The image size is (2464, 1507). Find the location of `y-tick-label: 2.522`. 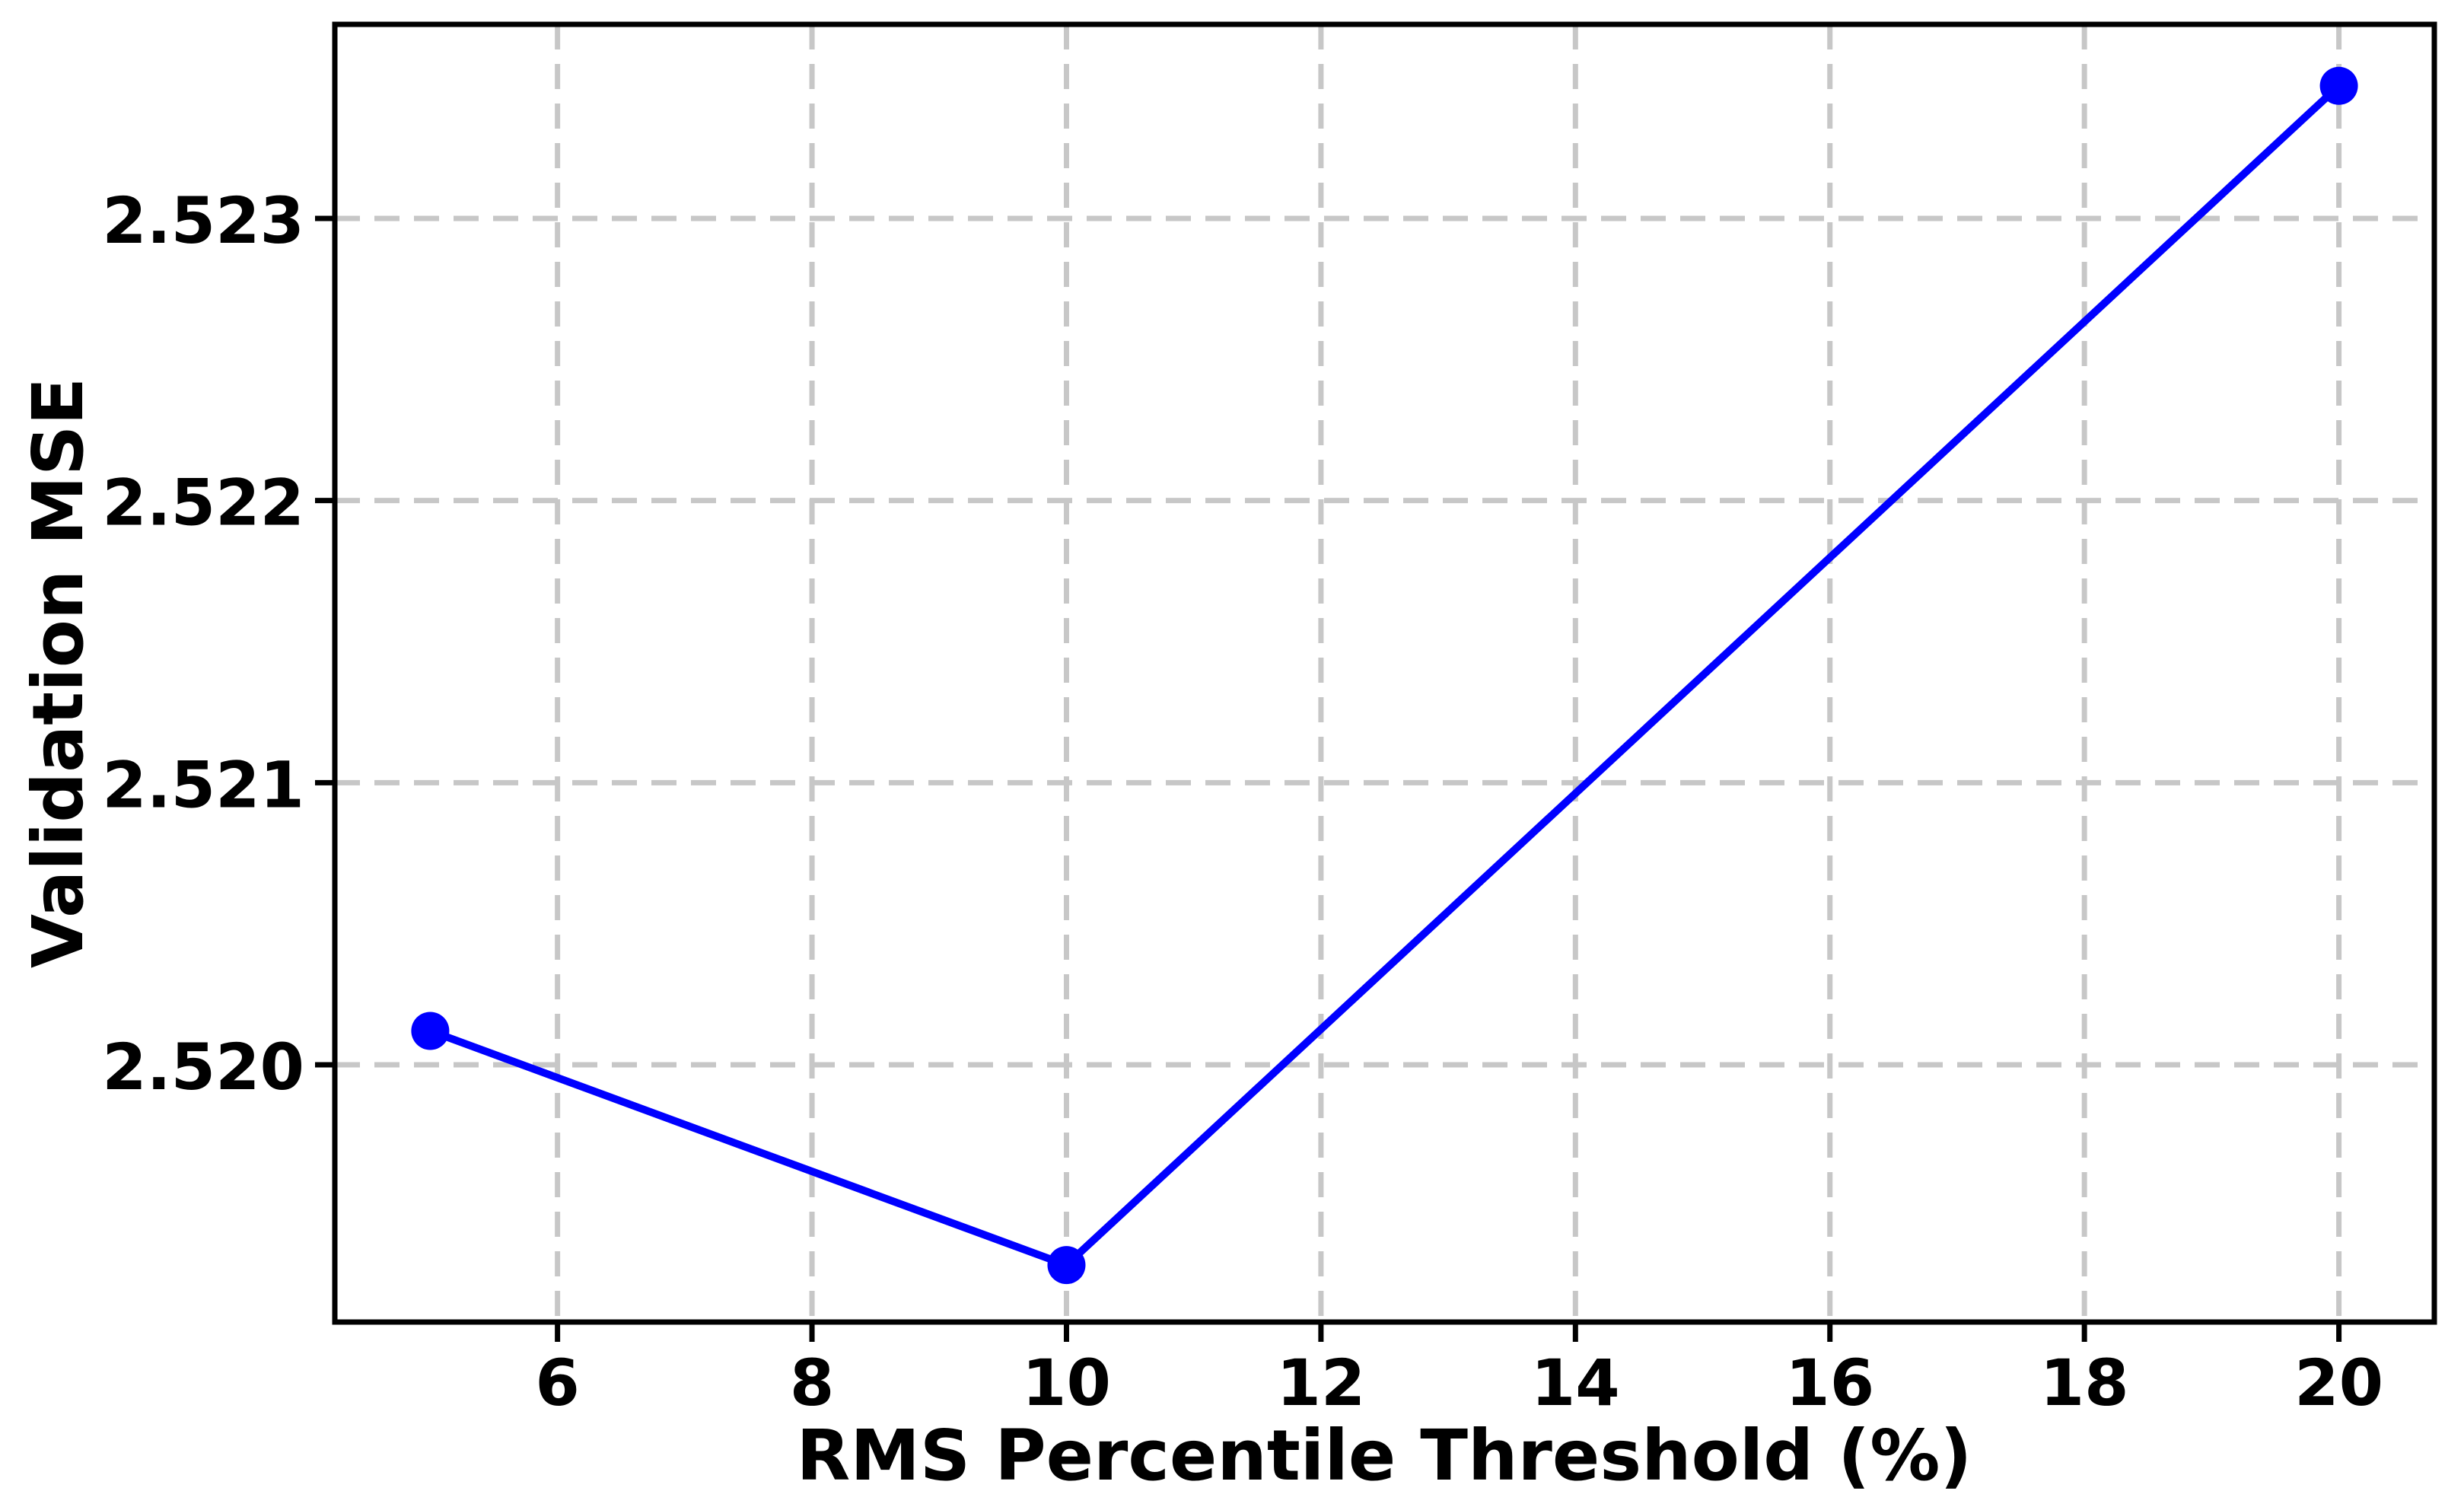

y-tick-label: 2.522 is located at coordinates (203, 503).